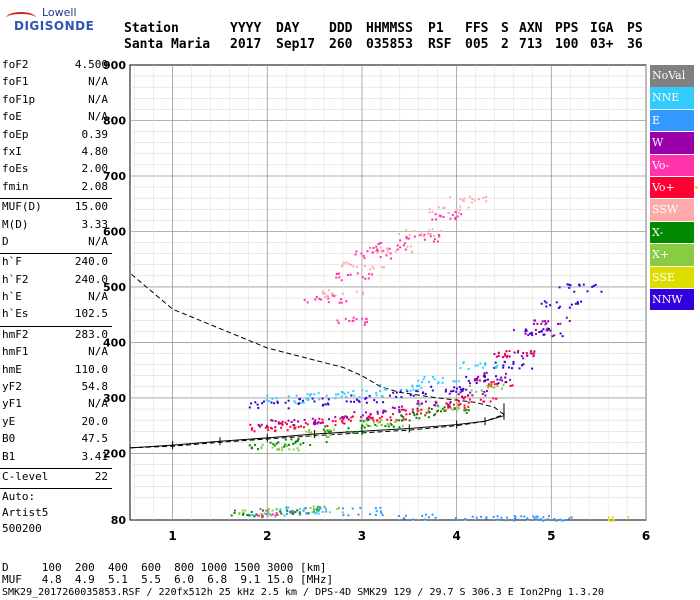 Image resolution: width=700 pixels, height=600 pixels. Describe the element at coordinates (531, 28) in the screenshot. I see `header-row1-cell: AXN` at that location.